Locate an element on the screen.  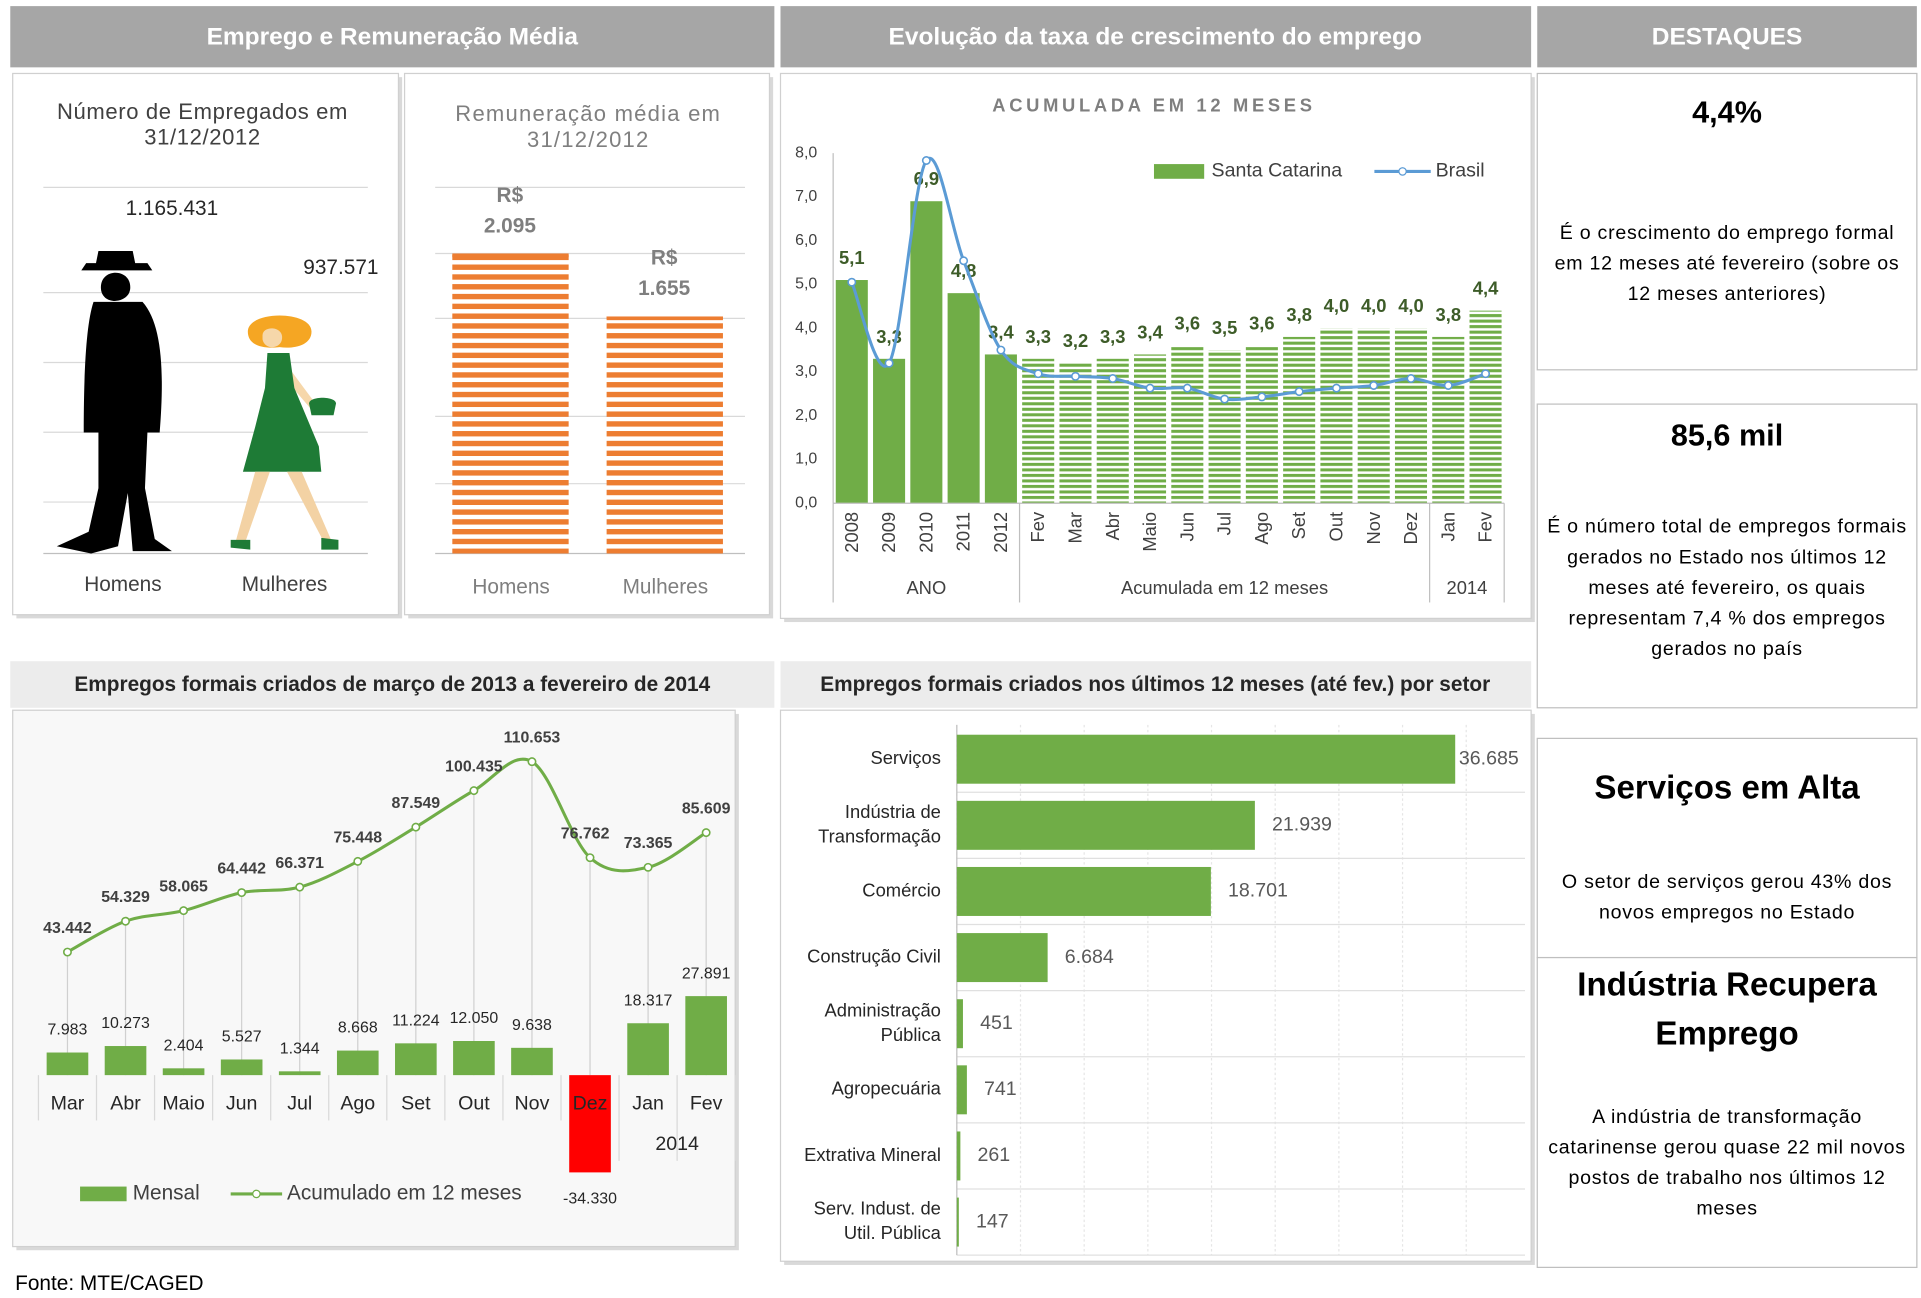
section-title: Emprego e Remuneração Média is located at coordinates (393, 36).